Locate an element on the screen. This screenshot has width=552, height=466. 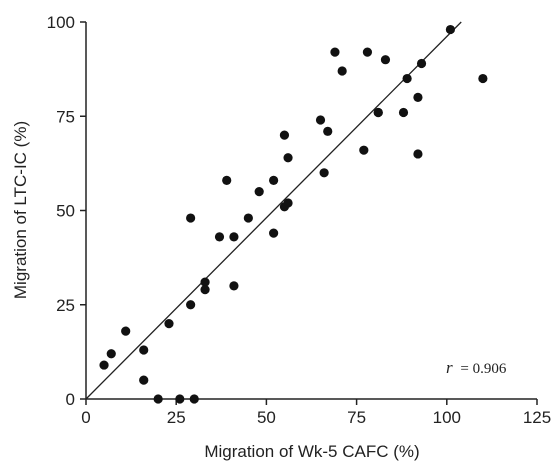
x-ticks: 0 25 50 75 100 125 is located at coordinates (316, 413).